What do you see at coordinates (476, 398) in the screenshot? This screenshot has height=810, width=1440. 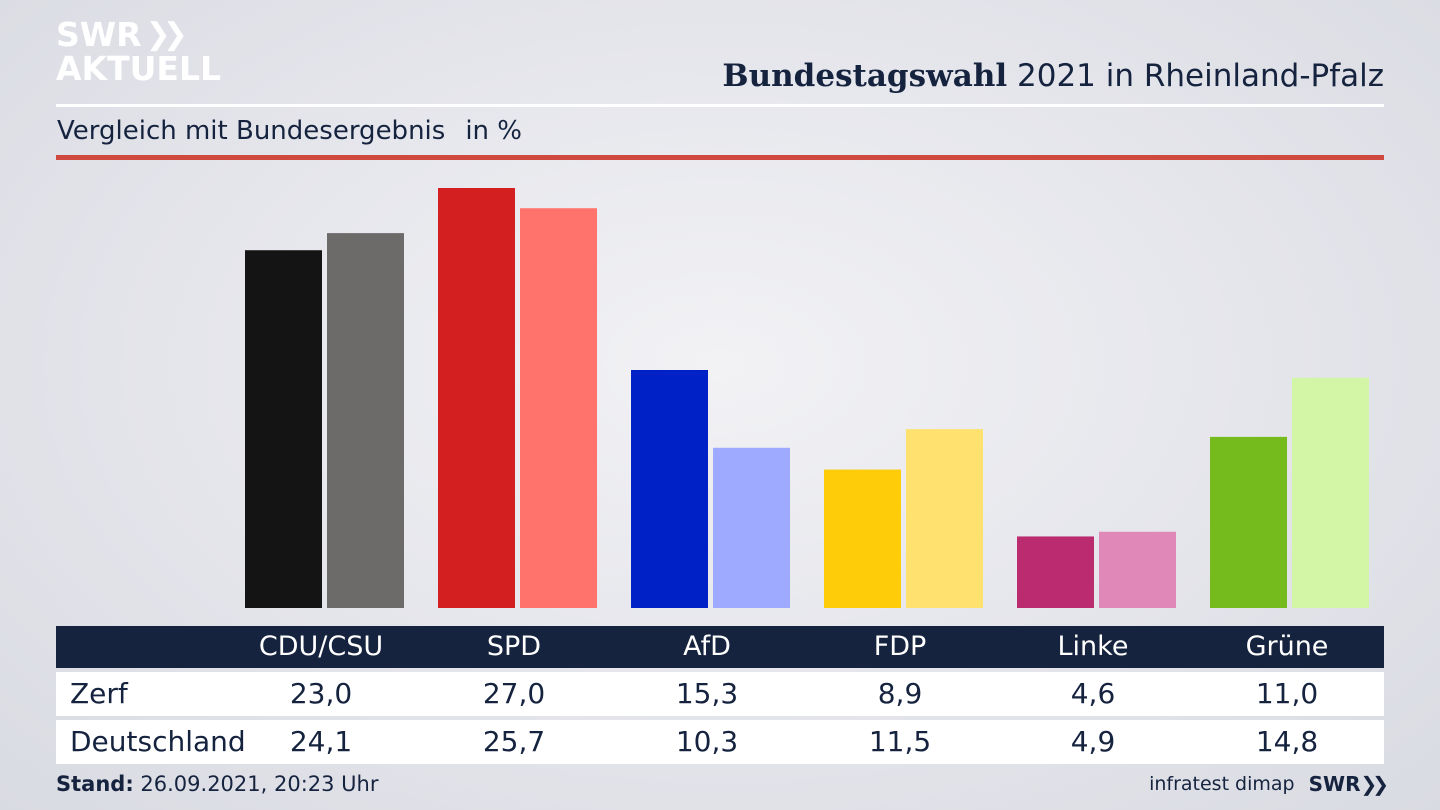 I see `bar-spd-zerf` at bounding box center [476, 398].